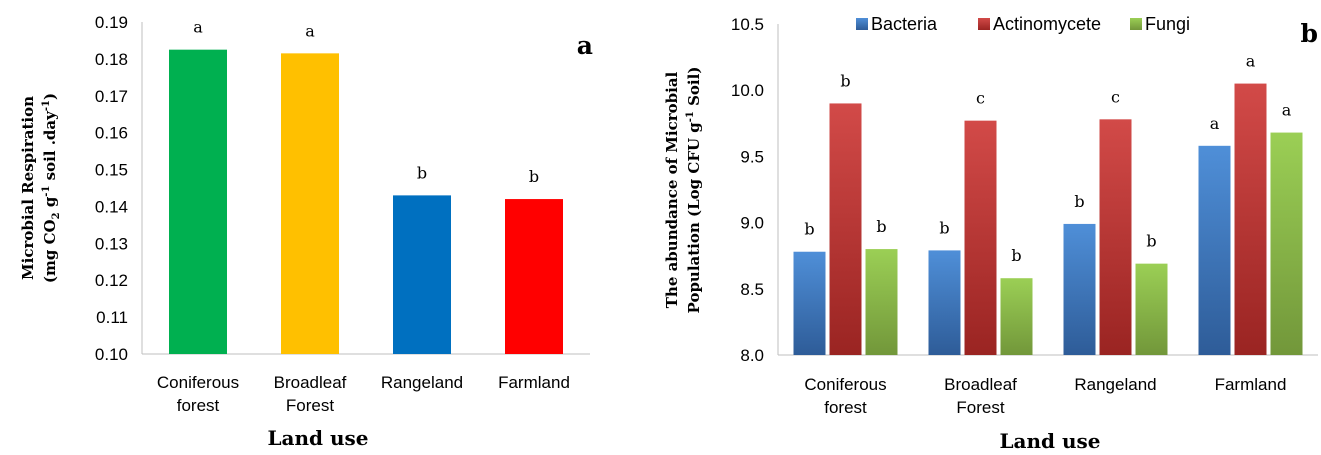 Image resolution: width=1321 pixels, height=455 pixels. Describe the element at coordinates (1049, 441) in the screenshot. I see `chart-b-x-axis-label: Land use` at that location.